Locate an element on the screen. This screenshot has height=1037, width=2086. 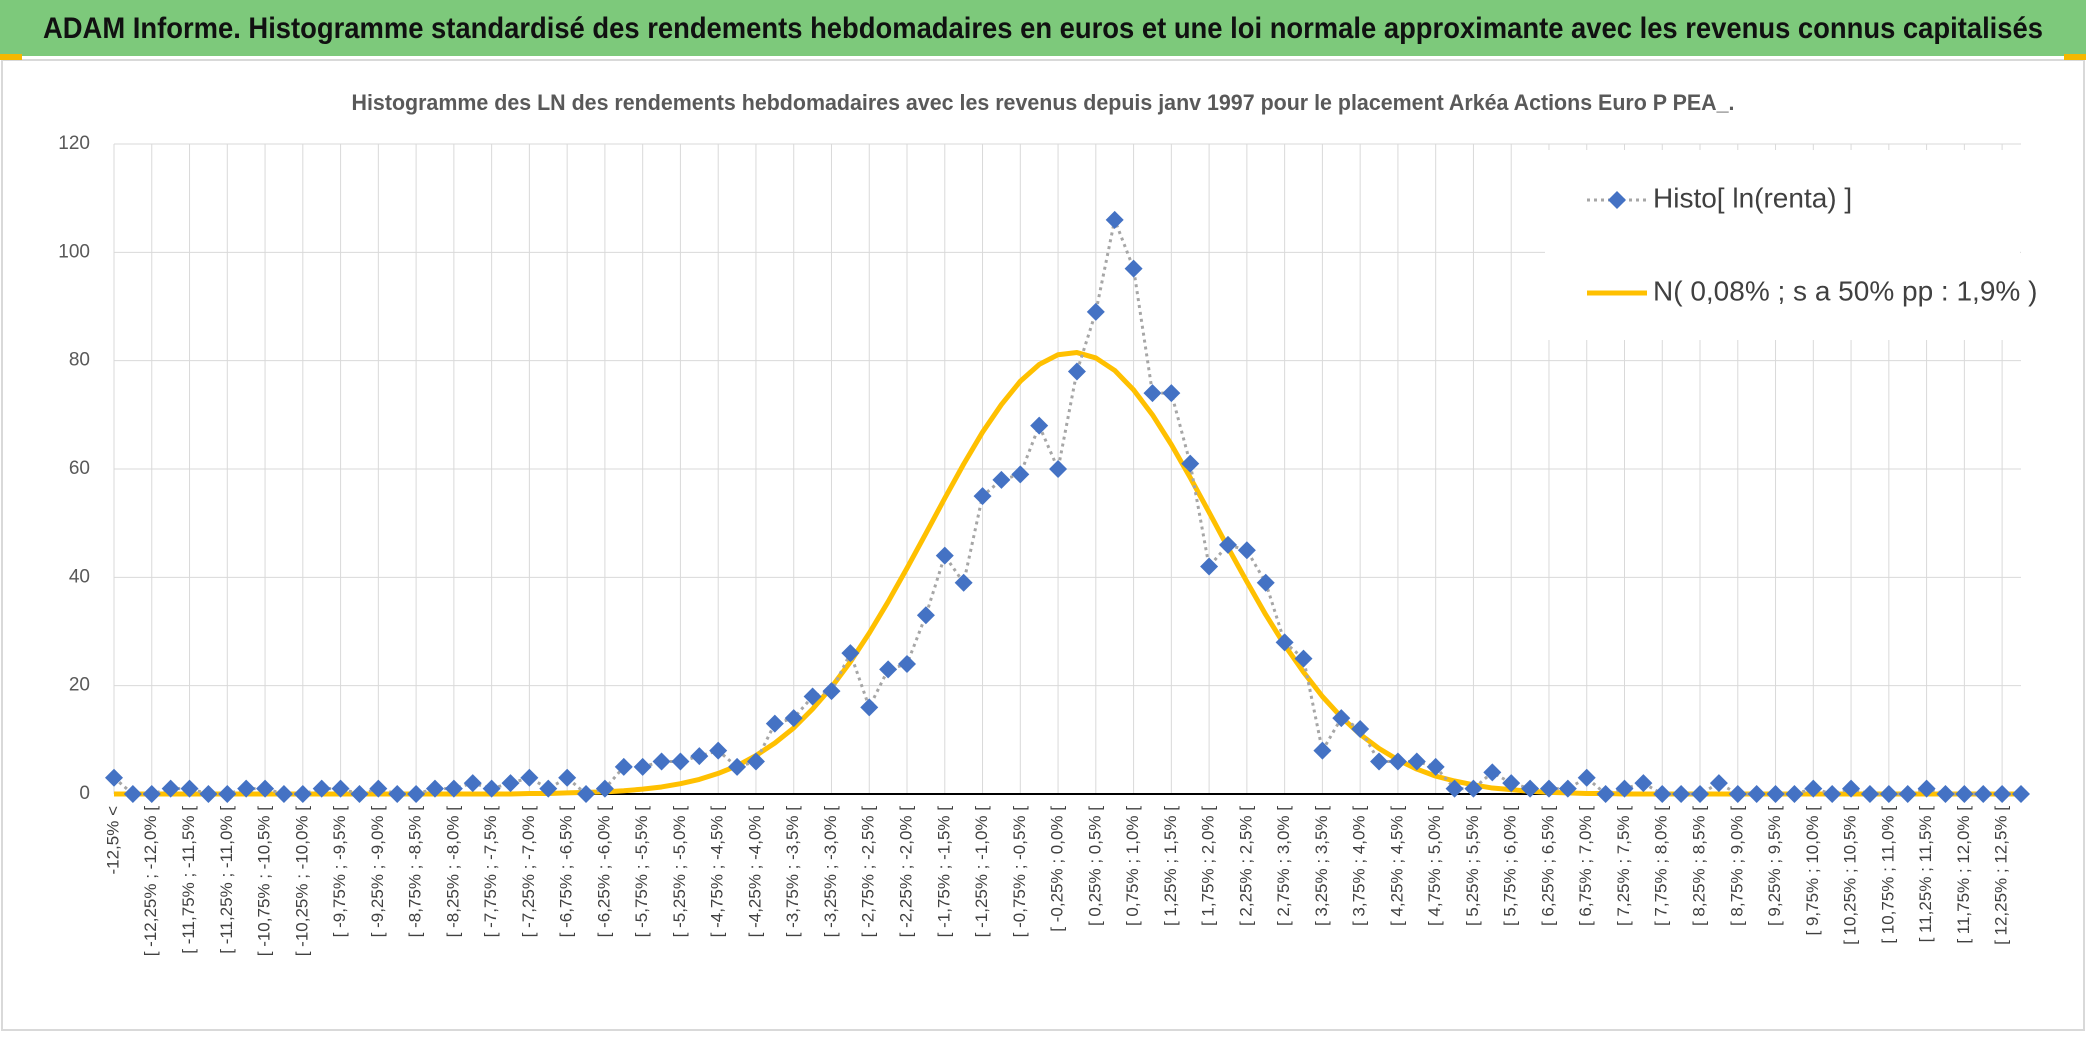
x-tick-label: [ -9,75% ; -9,5% [ is located at coordinates (339, 872).